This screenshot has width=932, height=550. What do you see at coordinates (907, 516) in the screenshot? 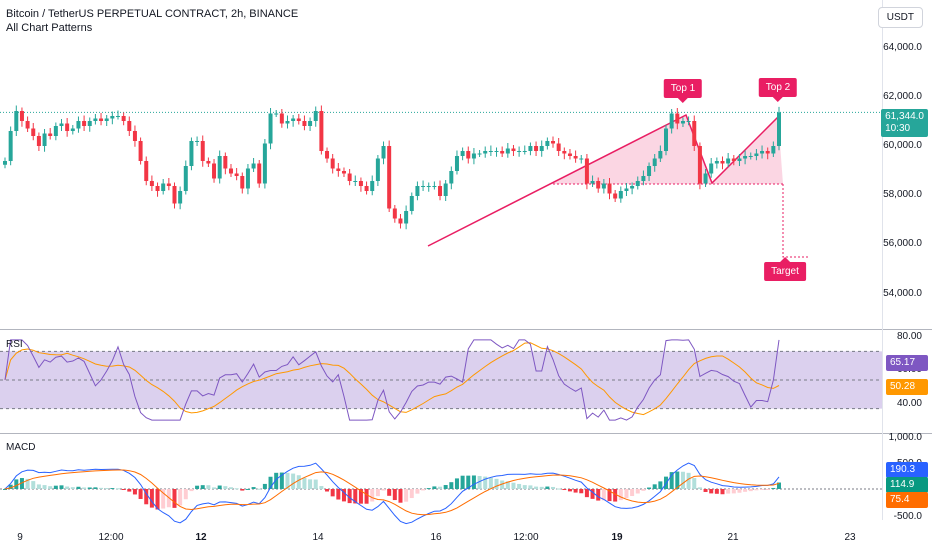
I see `macd-tick: -500.0` at bounding box center [907, 516].